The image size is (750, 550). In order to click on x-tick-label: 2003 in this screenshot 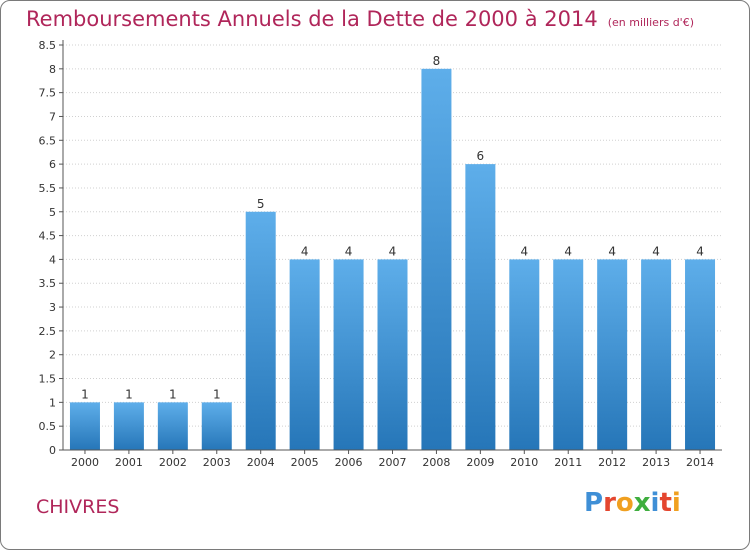, I will do `click(217, 462)`.